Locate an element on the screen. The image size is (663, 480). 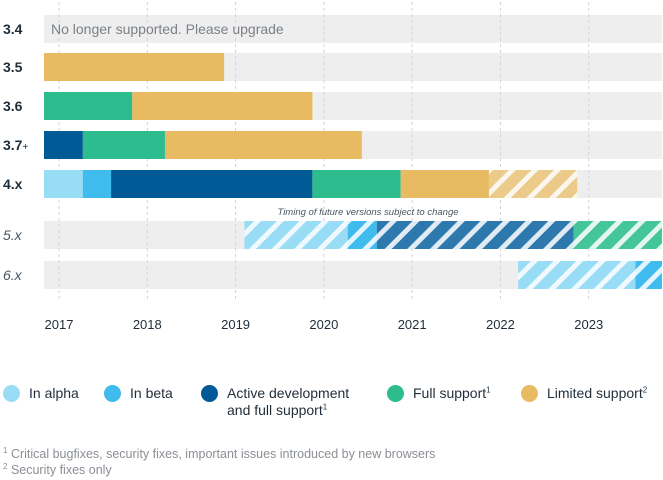
x-tick-label: 2022 is located at coordinates (500, 324).